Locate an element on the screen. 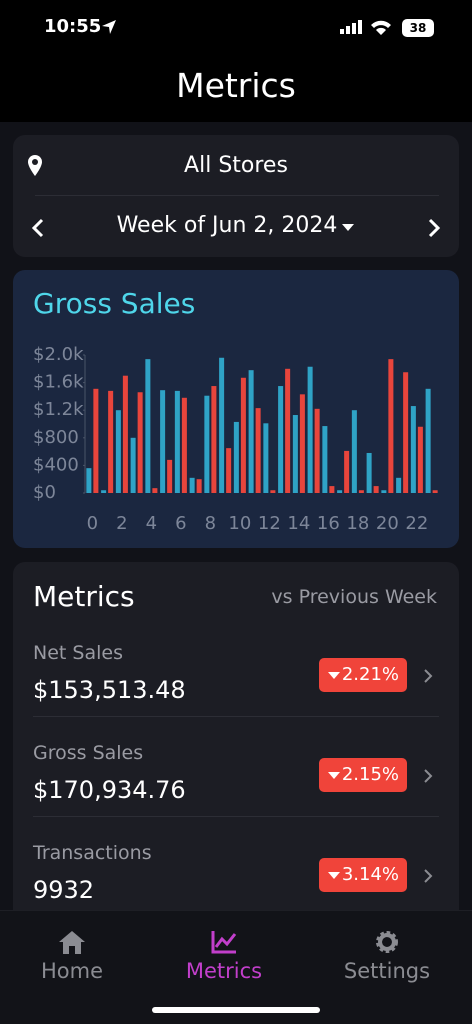 Image resolution: width=472 pixels, height=1024 pixels. metric-row: Transactions 9932 3.14% is located at coordinates (236, 879).